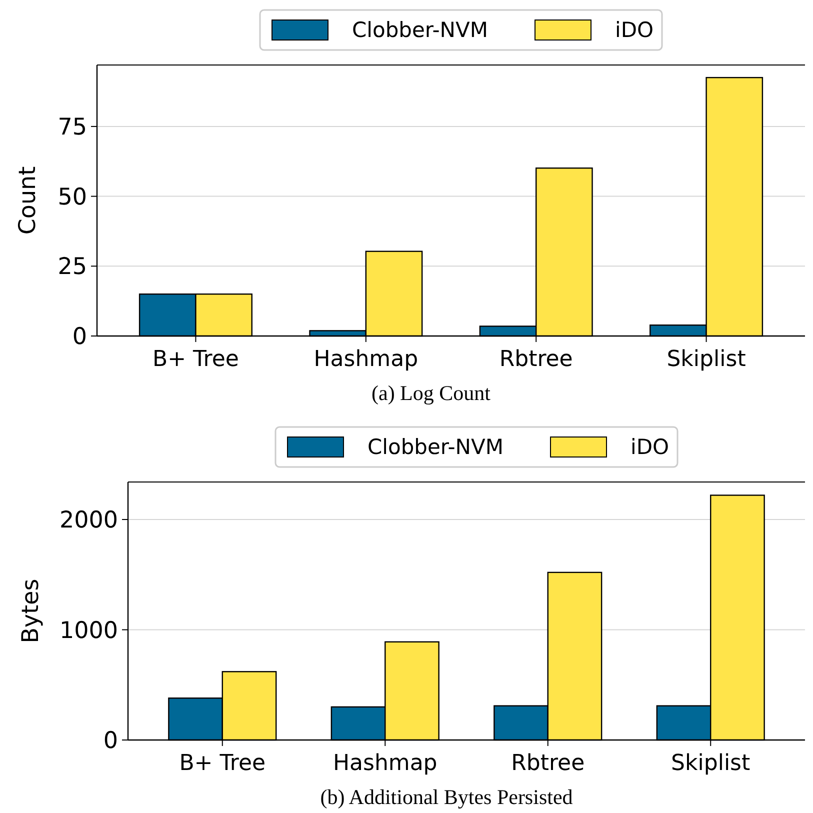  Describe the element at coordinates (72, 197) in the screenshot. I see `y-tick-label: 50` at that location.